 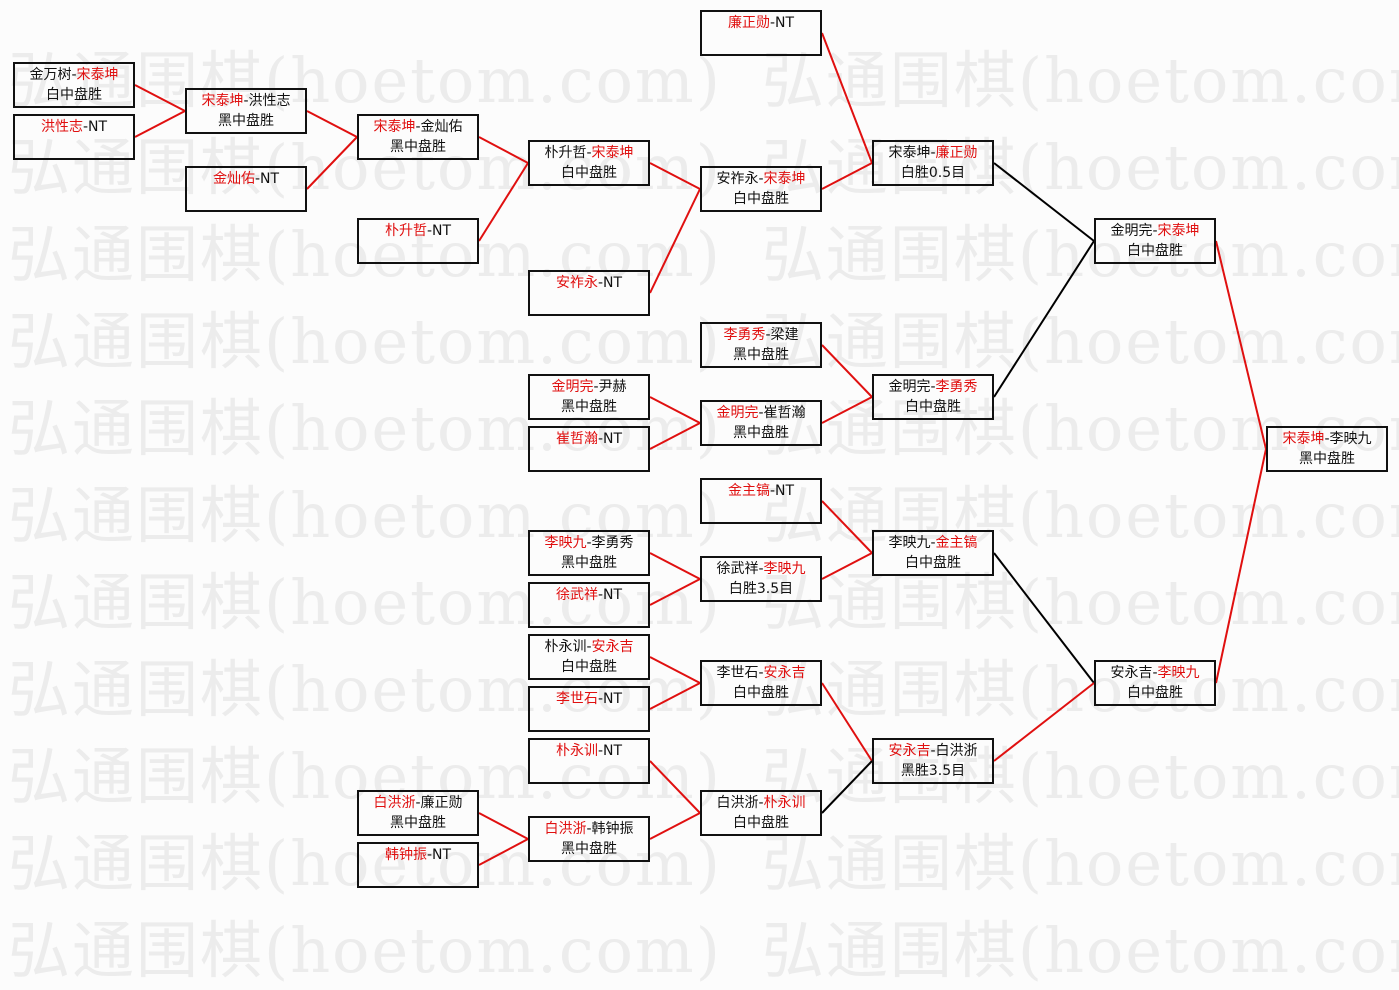 What do you see at coordinates (675, 436) in the screenshot?
I see `connector-d4-e4` at bounding box center [675, 436].